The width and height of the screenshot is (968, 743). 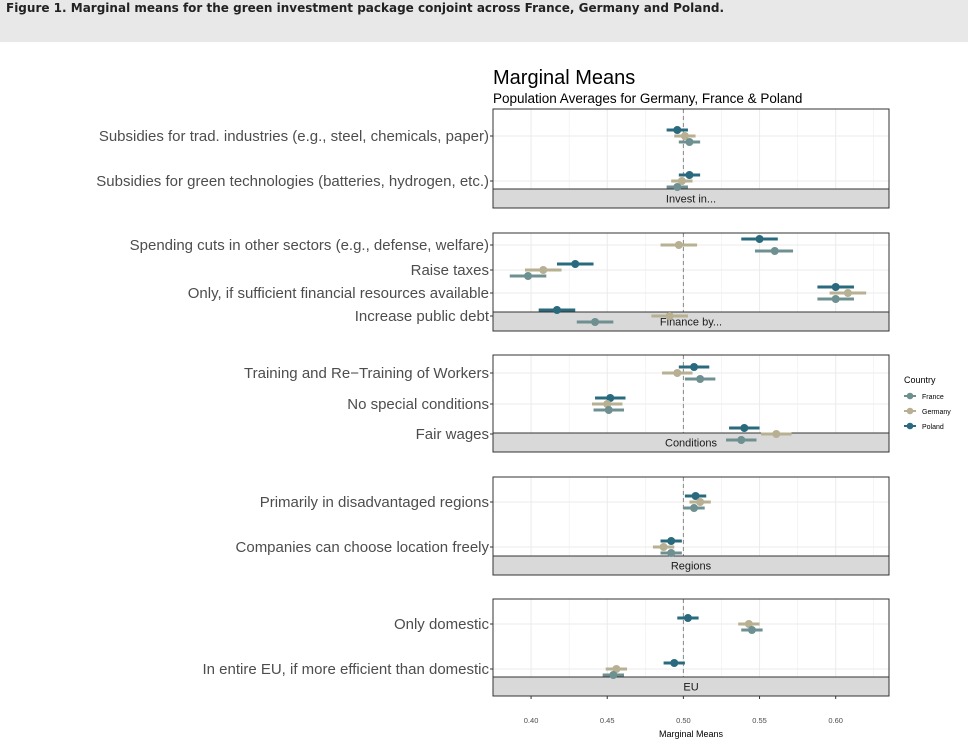 I want to click on legend-label-germany: Germany, so click(x=936, y=412).